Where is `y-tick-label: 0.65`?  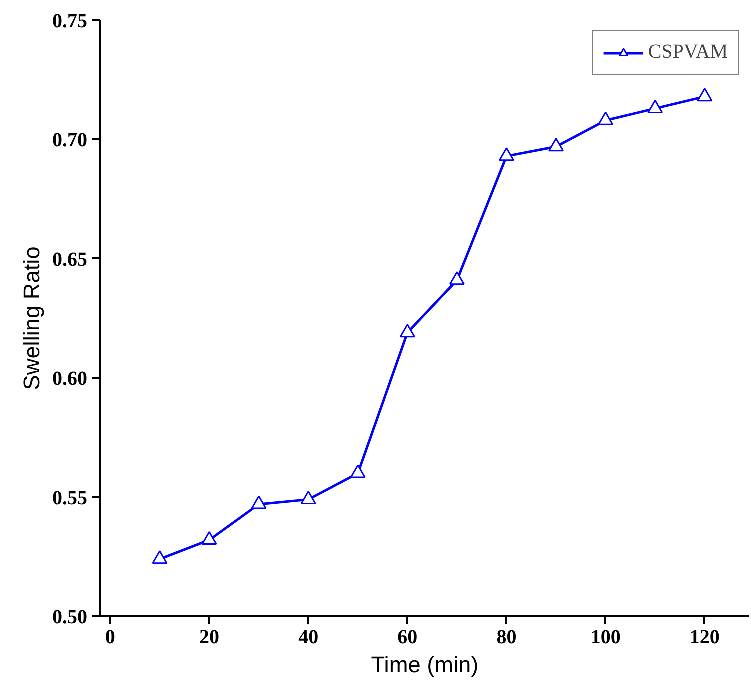
y-tick-label: 0.65 is located at coordinates (70, 259).